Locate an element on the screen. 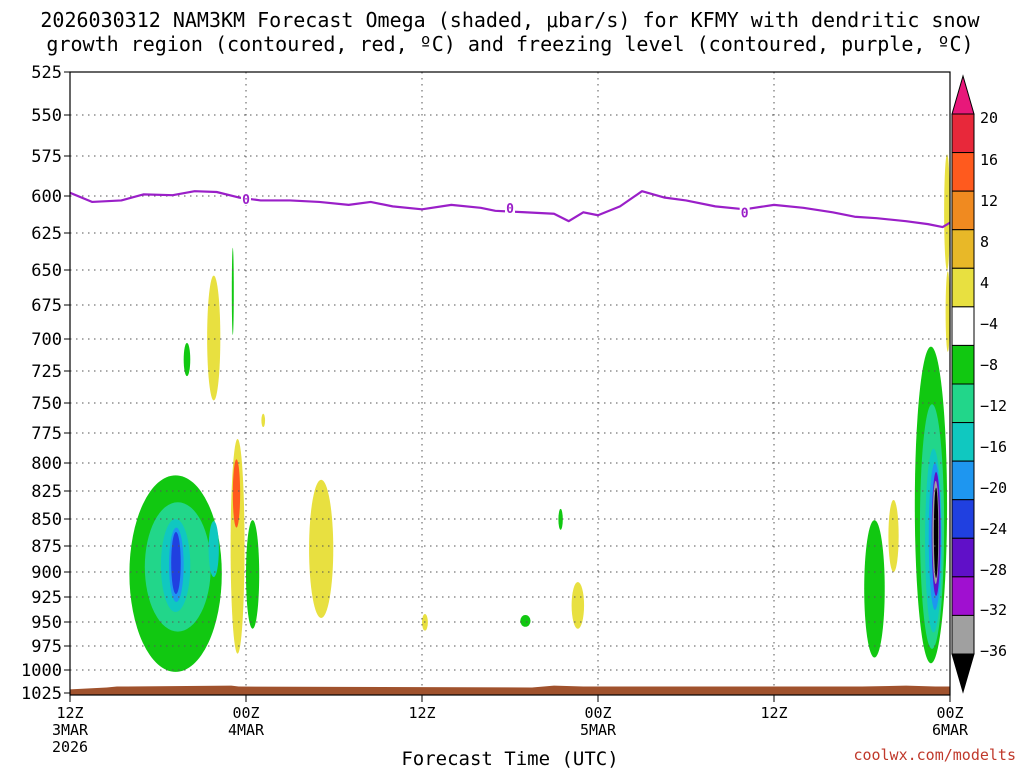 This screenshot has height=768, width=1024. freezing-level-line is located at coordinates (510, 209).